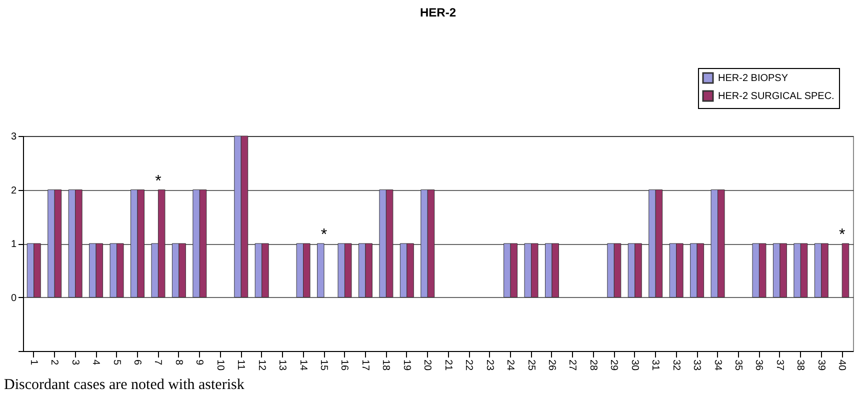 The height and width of the screenshot is (402, 866). What do you see at coordinates (302, 366) in the screenshot?
I see `x-tick-label: 14` at bounding box center [302, 366].